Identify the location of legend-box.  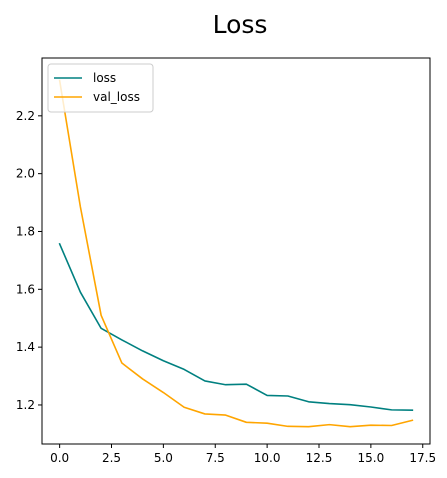
(100, 88).